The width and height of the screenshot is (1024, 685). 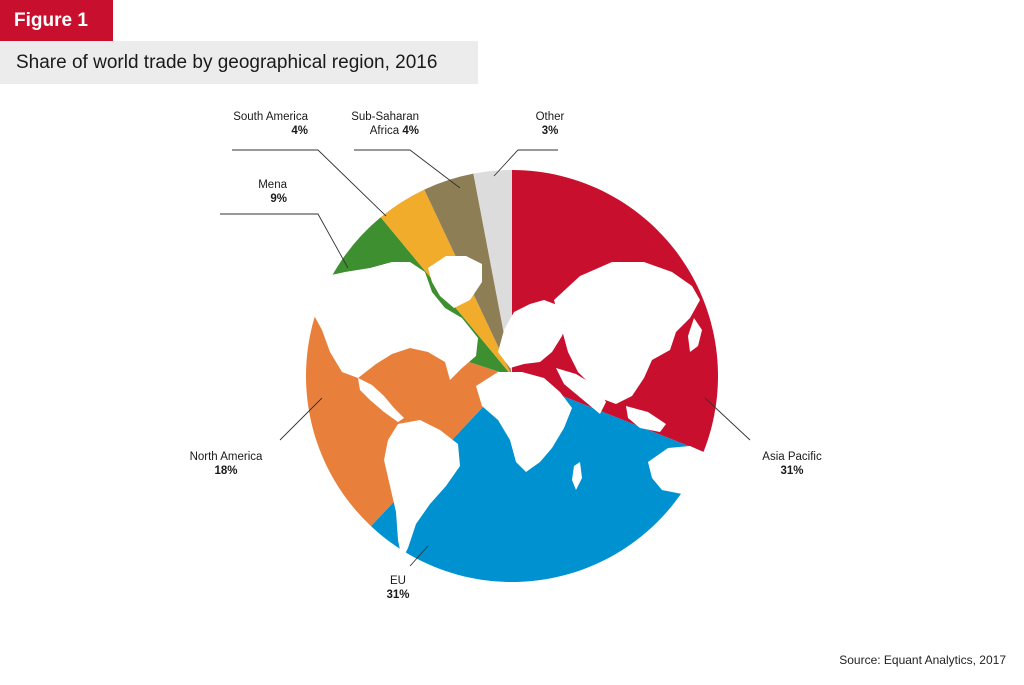 What do you see at coordinates (385, 124) in the screenshot?
I see `slice-label: Sub-Saharan Africa 4%` at bounding box center [385, 124].